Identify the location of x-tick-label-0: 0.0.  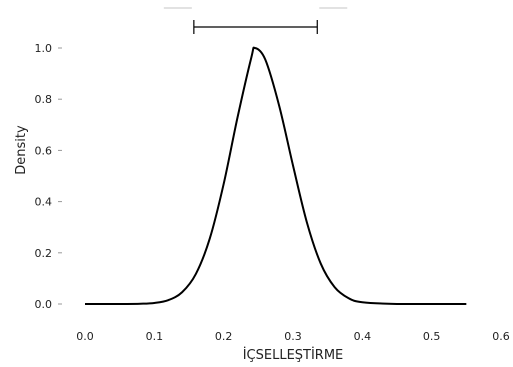
(85, 336).